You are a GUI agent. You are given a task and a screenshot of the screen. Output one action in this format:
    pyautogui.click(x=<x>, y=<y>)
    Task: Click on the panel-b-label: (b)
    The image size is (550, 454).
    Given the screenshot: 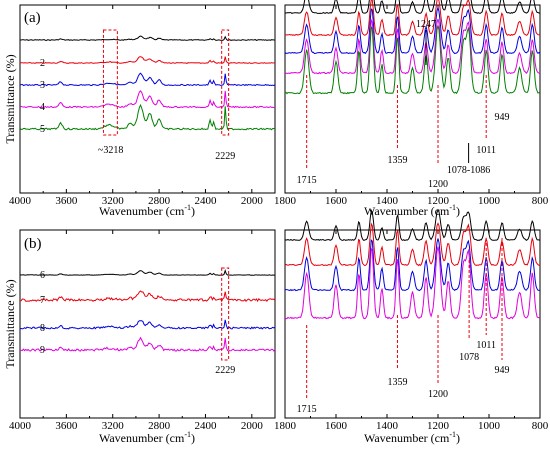 What is the action you would take?
    pyautogui.click(x=33, y=244)
    